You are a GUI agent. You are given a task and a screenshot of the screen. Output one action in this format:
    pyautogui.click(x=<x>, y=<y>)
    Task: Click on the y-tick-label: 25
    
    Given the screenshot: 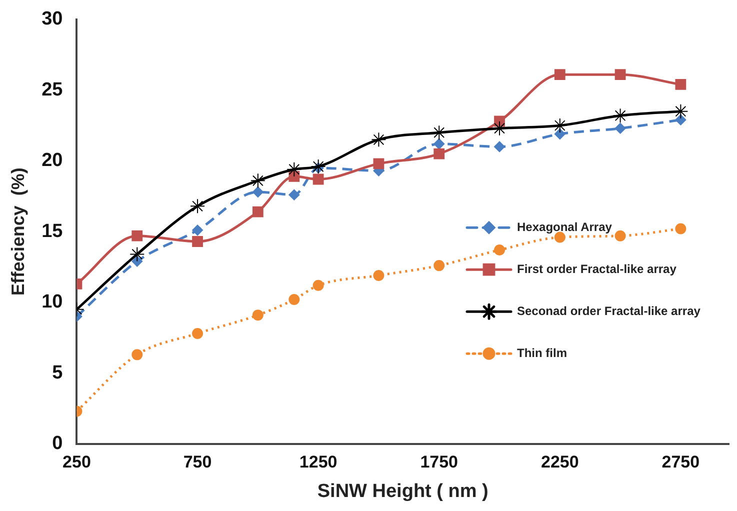 What is the action you would take?
    pyautogui.click(x=53, y=89)
    